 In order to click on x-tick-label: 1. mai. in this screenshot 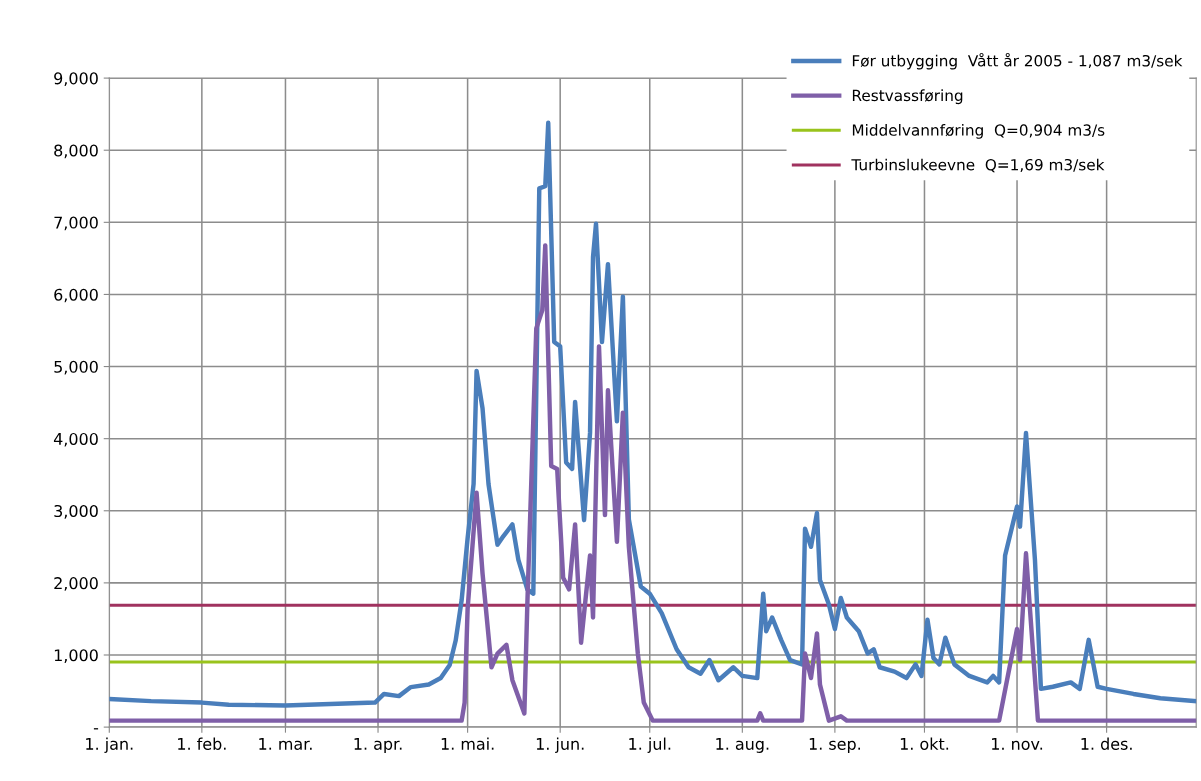, I will do `click(467, 743)`.